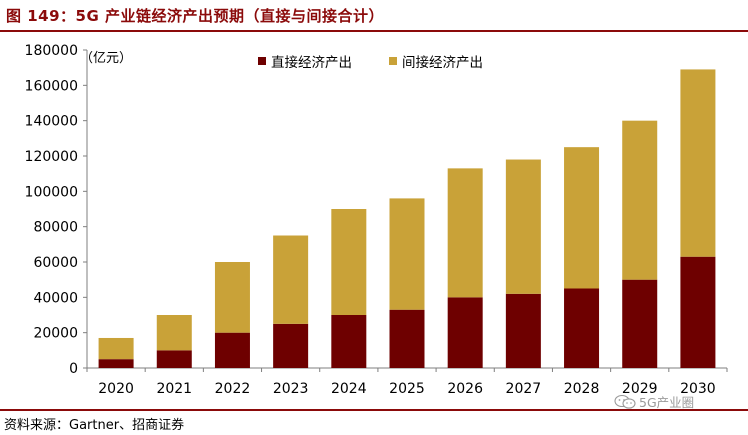 The height and width of the screenshot is (435, 748). I want to click on bar-direct-2023, so click(291, 345).